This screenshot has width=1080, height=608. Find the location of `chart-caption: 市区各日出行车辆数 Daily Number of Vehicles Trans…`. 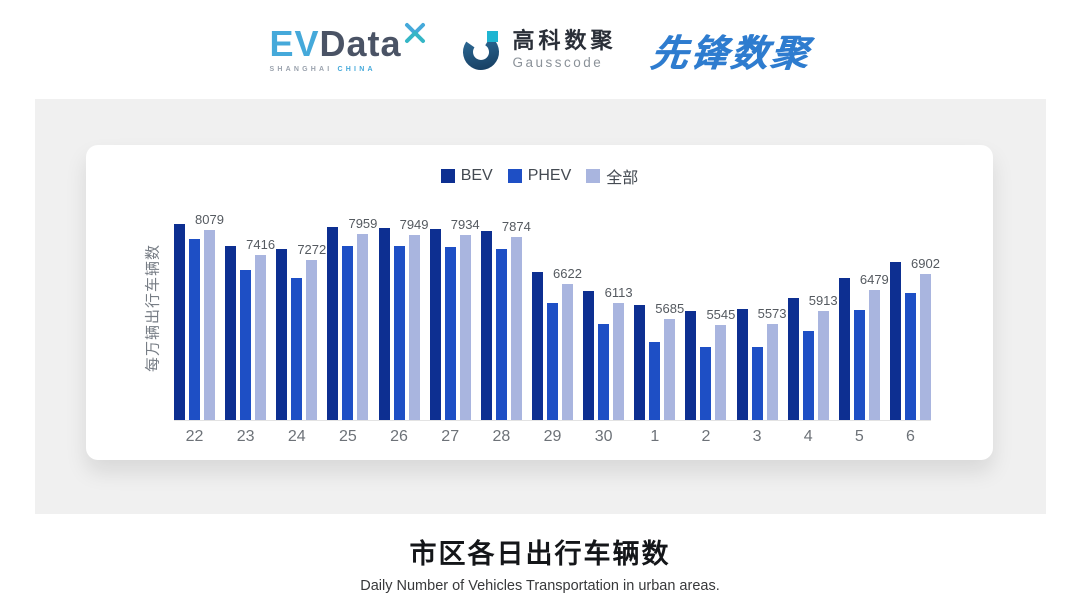

chart-caption: 市区各日出行车辆数 Daily Number of Vehicles Trans… is located at coordinates (540, 563).